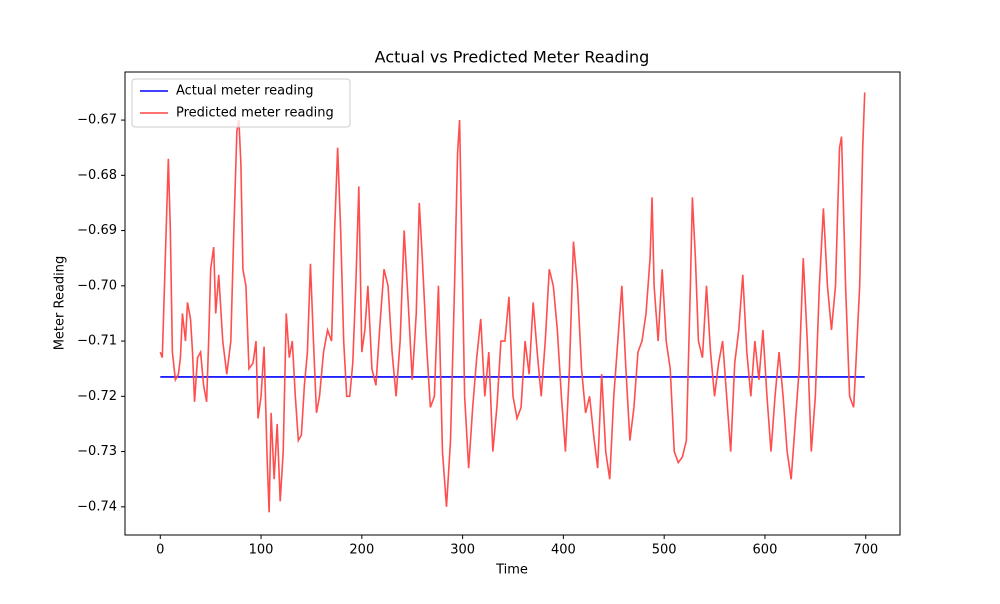 This screenshot has width=1000, height=604. I want to click on x-axis-label: Time, so click(511, 570).